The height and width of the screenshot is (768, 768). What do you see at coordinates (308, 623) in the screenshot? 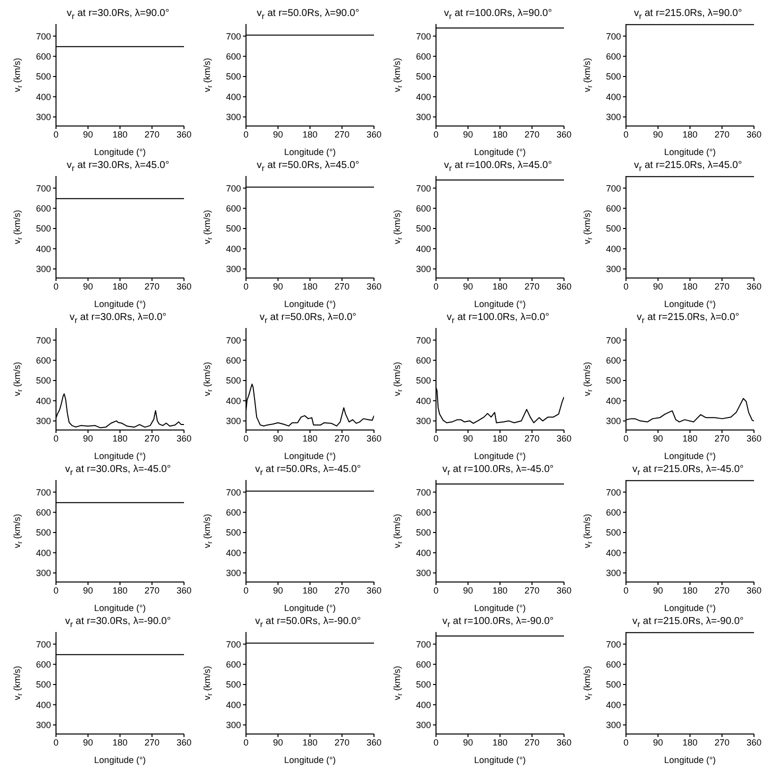
I see `chart-title: v$_{r}$ at r=50.0Rs, λ=-90.0°` at bounding box center [308, 623].